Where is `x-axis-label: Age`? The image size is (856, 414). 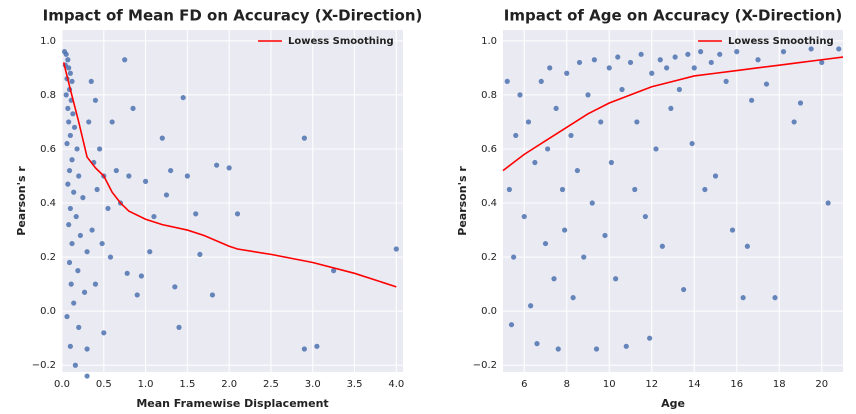
x-axis-label: Age is located at coordinates (673, 403).